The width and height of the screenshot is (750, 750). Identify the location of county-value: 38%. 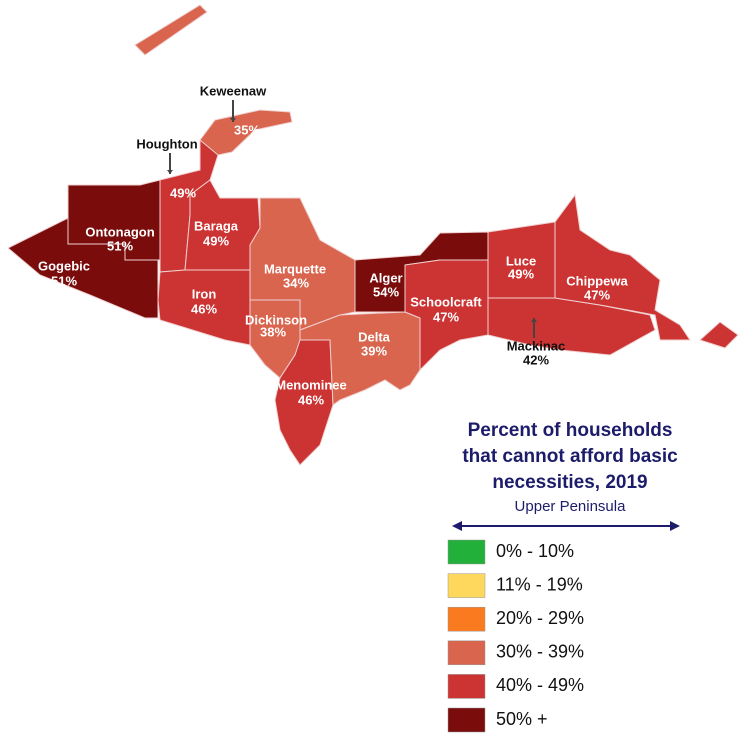
(273, 331).